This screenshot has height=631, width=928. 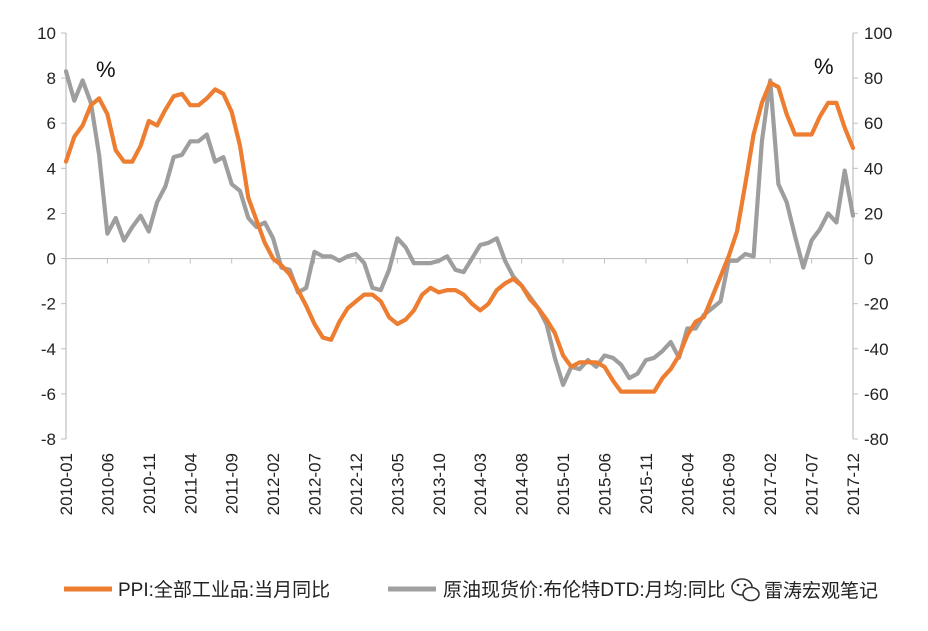 I want to click on x-tick-label: 2017-02, so click(x=770, y=484).